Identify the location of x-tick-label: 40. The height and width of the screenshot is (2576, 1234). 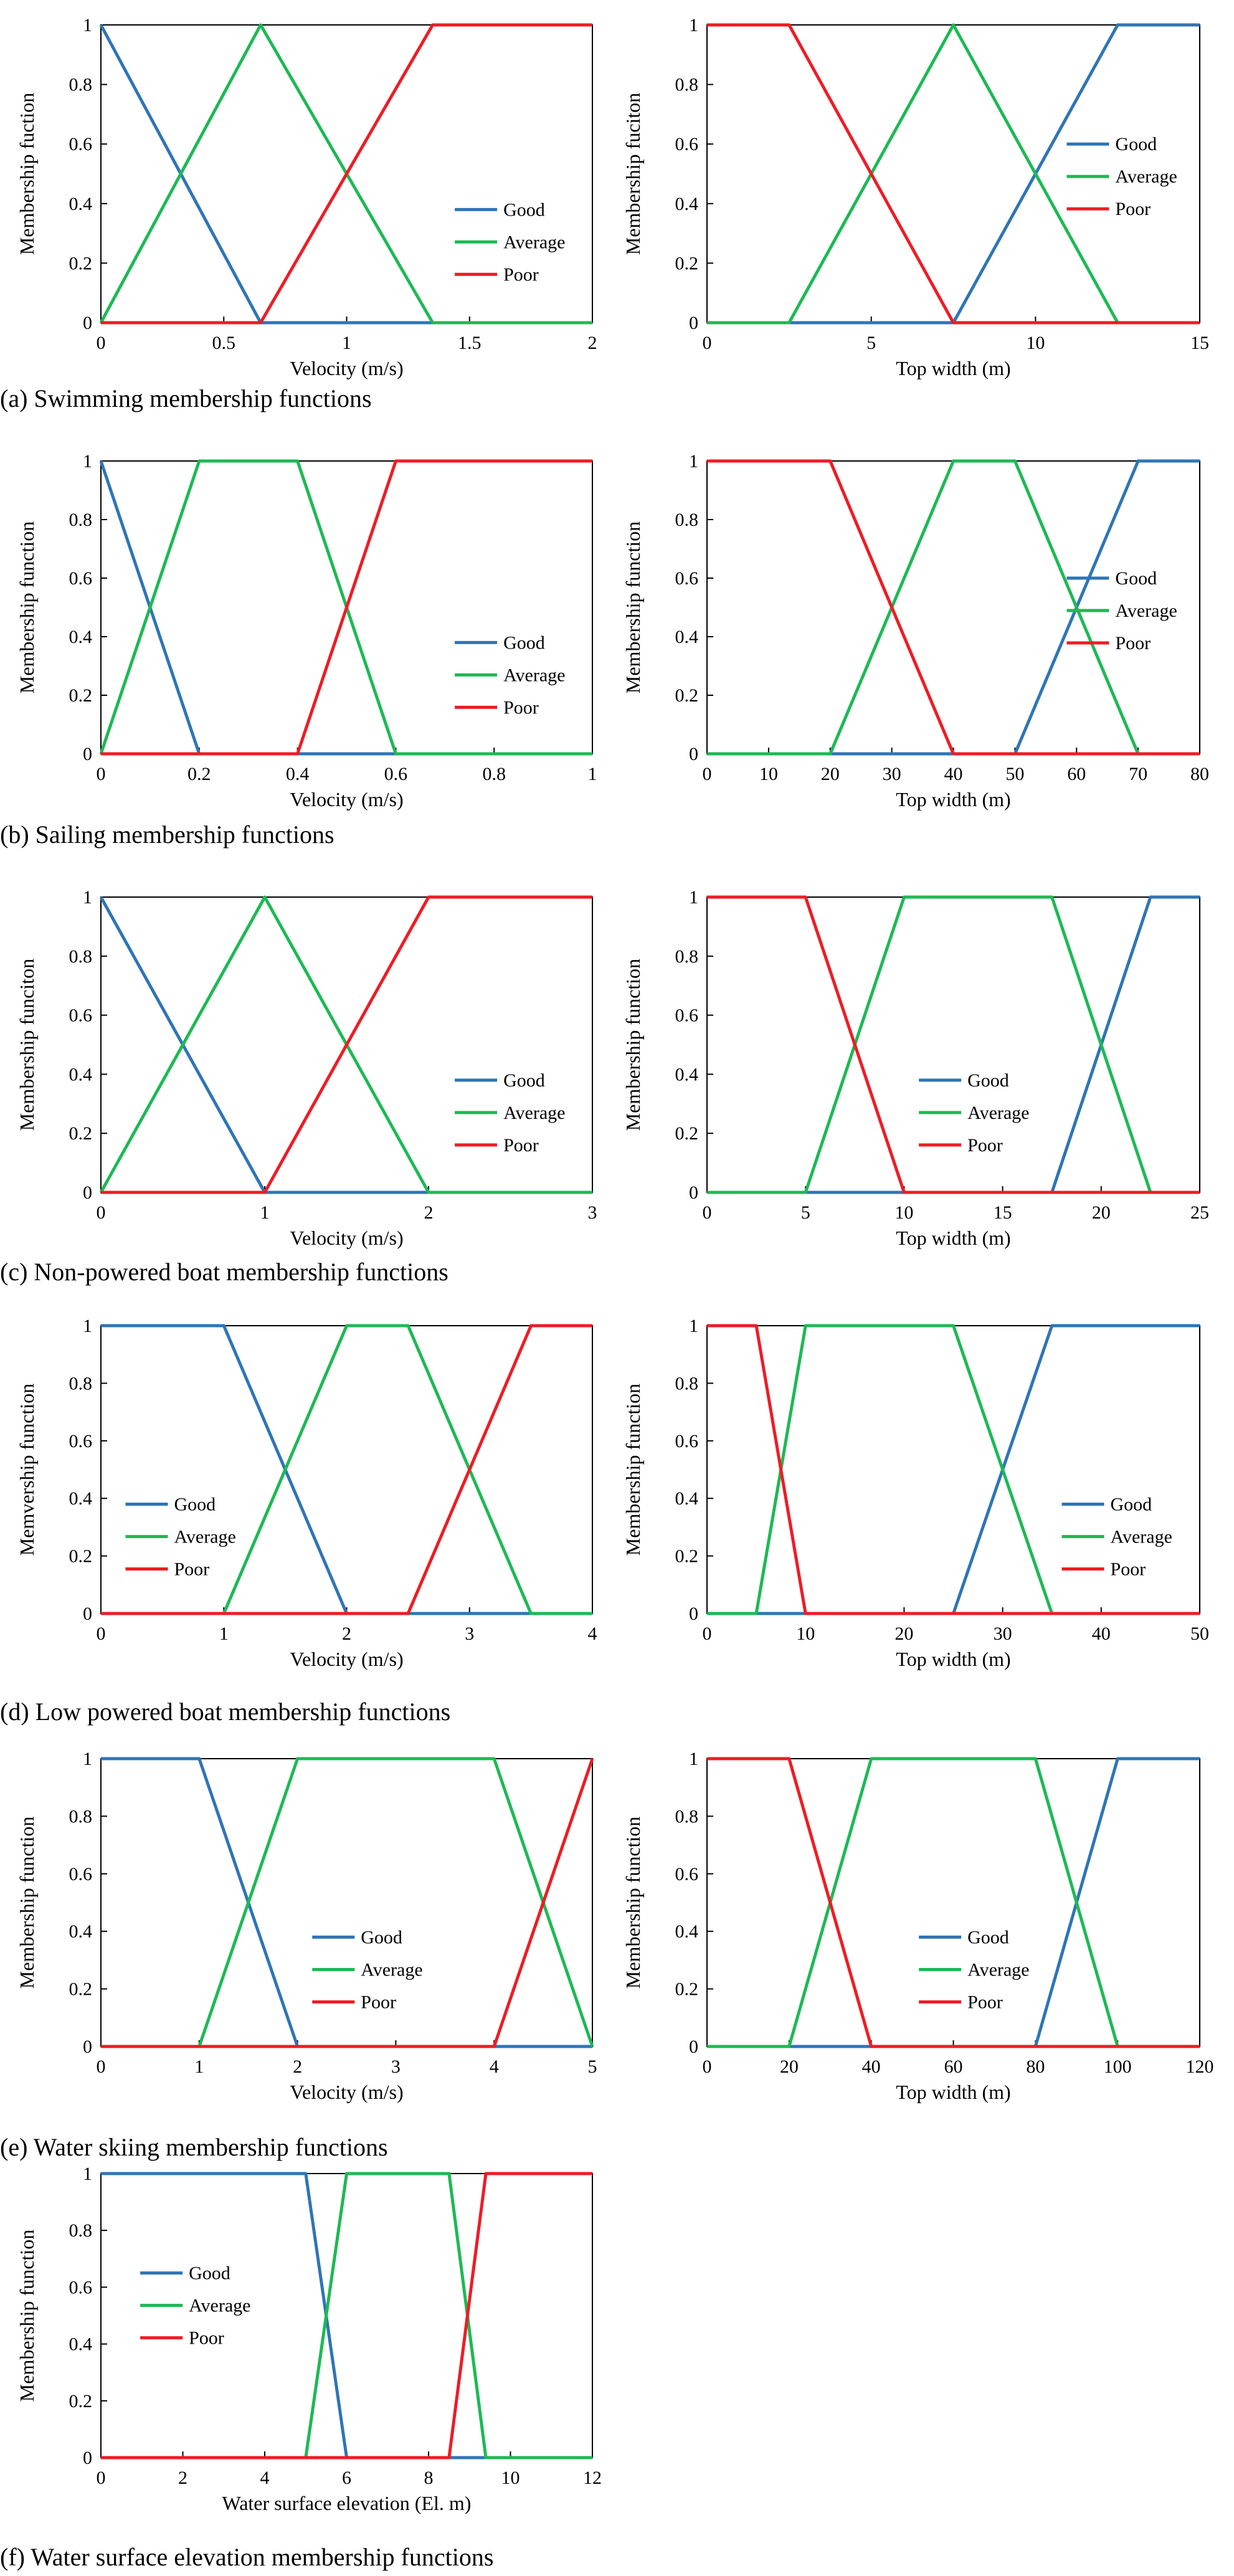
(1101, 1633).